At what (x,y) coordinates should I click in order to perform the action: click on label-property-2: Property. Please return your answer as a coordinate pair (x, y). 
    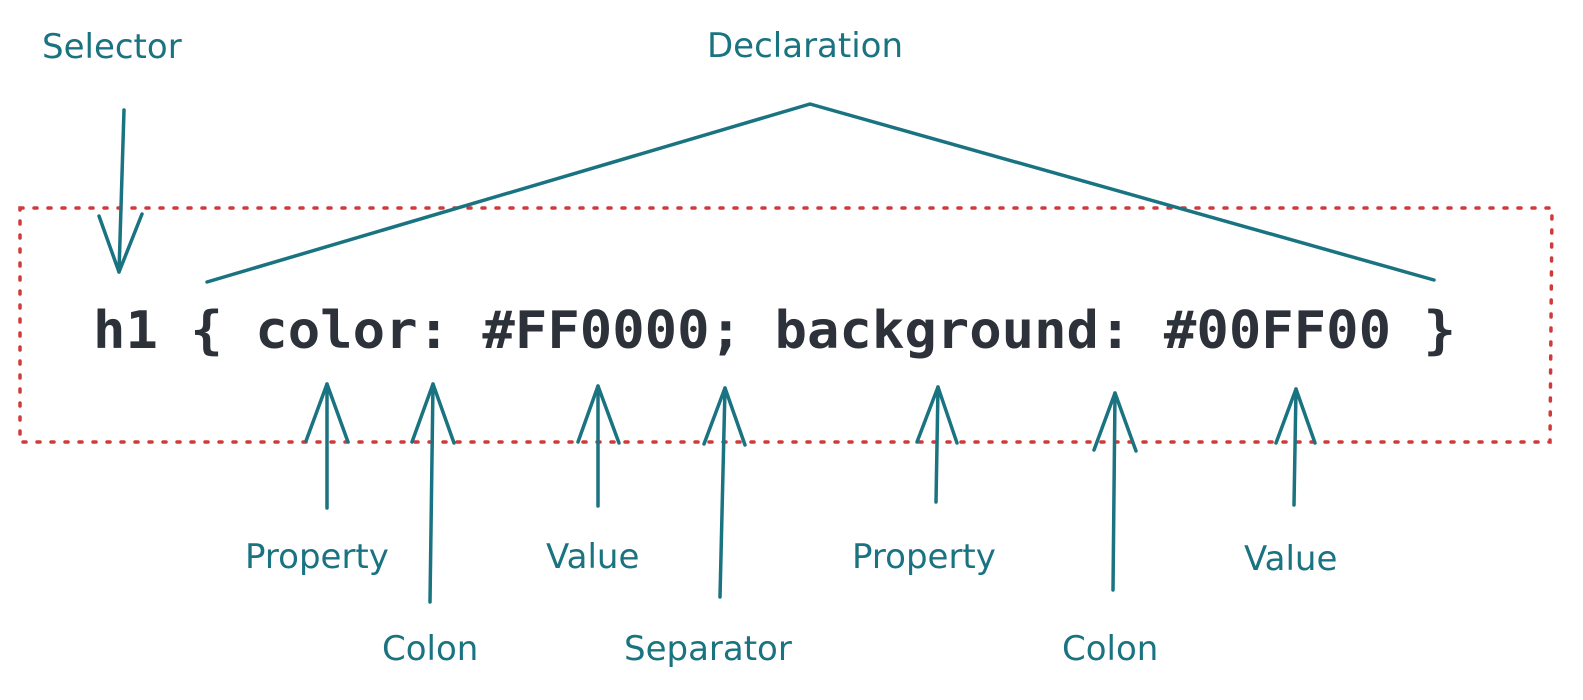
    Looking at the image, I should click on (924, 557).